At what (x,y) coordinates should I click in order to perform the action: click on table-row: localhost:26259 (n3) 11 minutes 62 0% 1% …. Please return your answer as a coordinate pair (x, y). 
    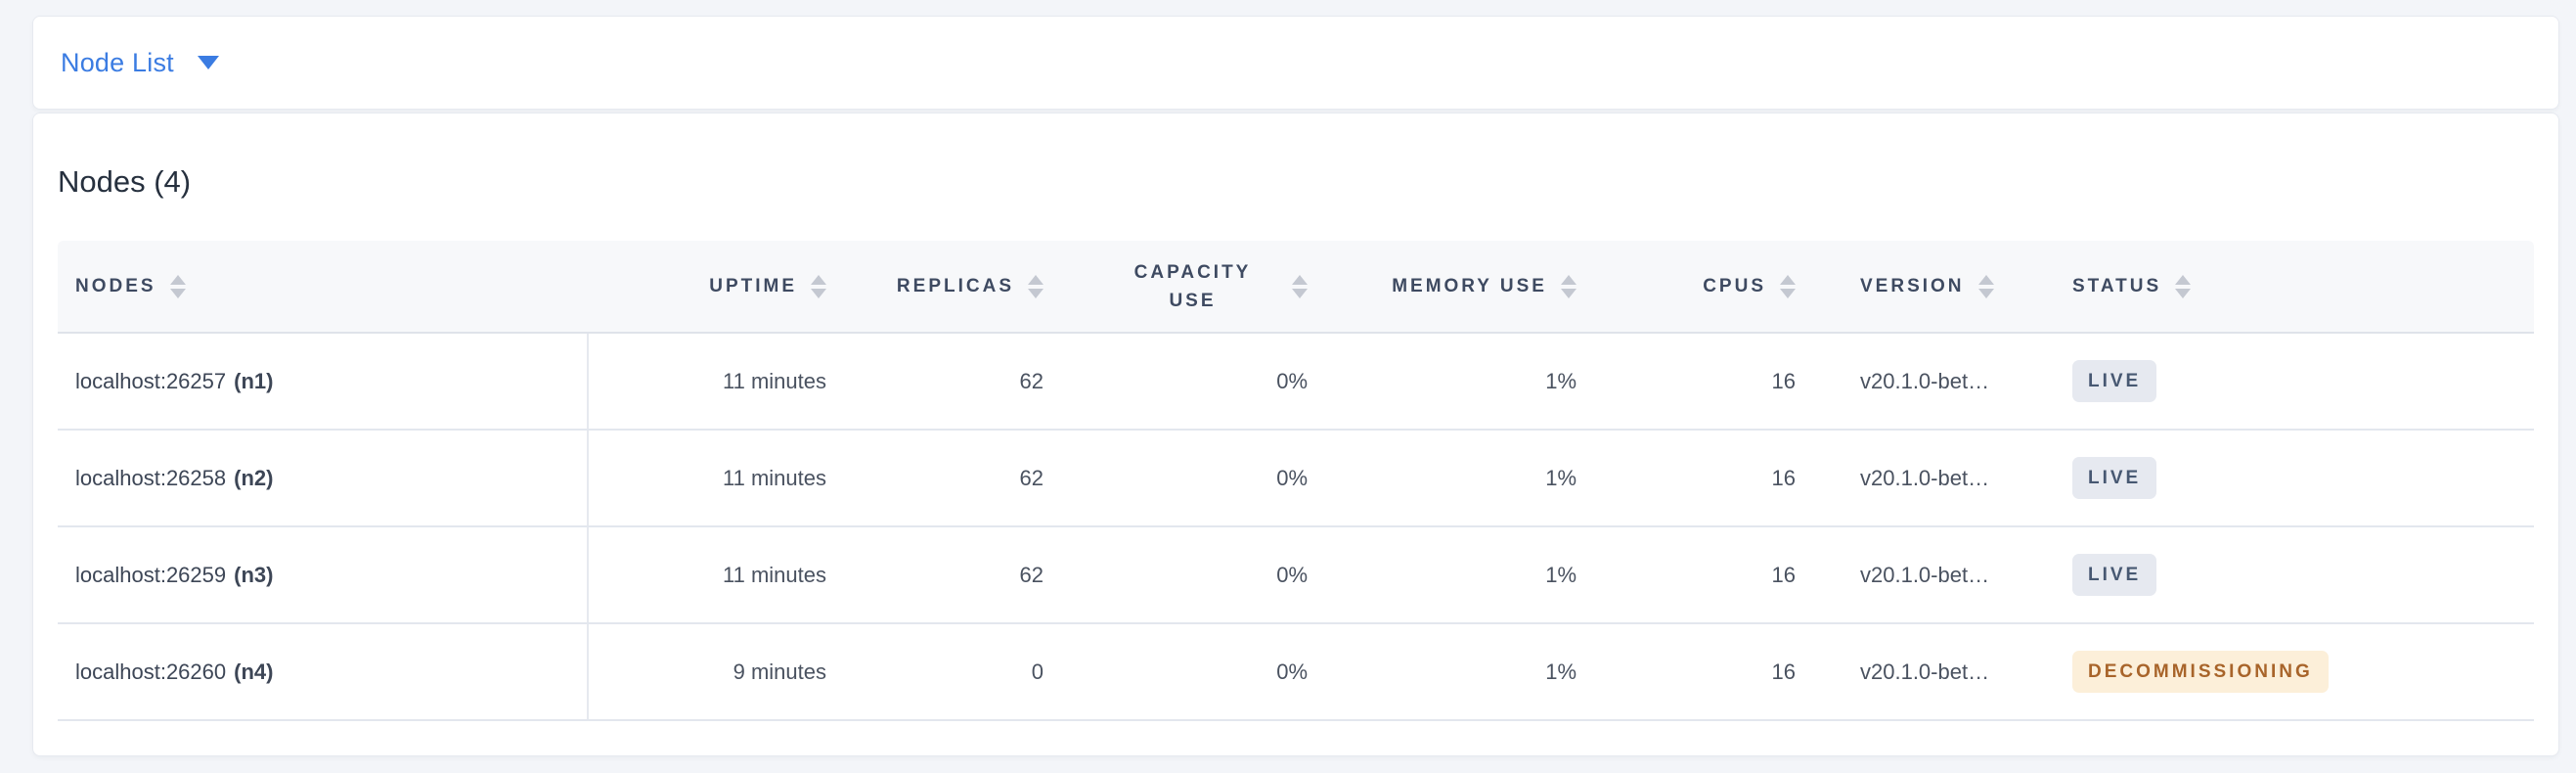
    Looking at the image, I should click on (1296, 575).